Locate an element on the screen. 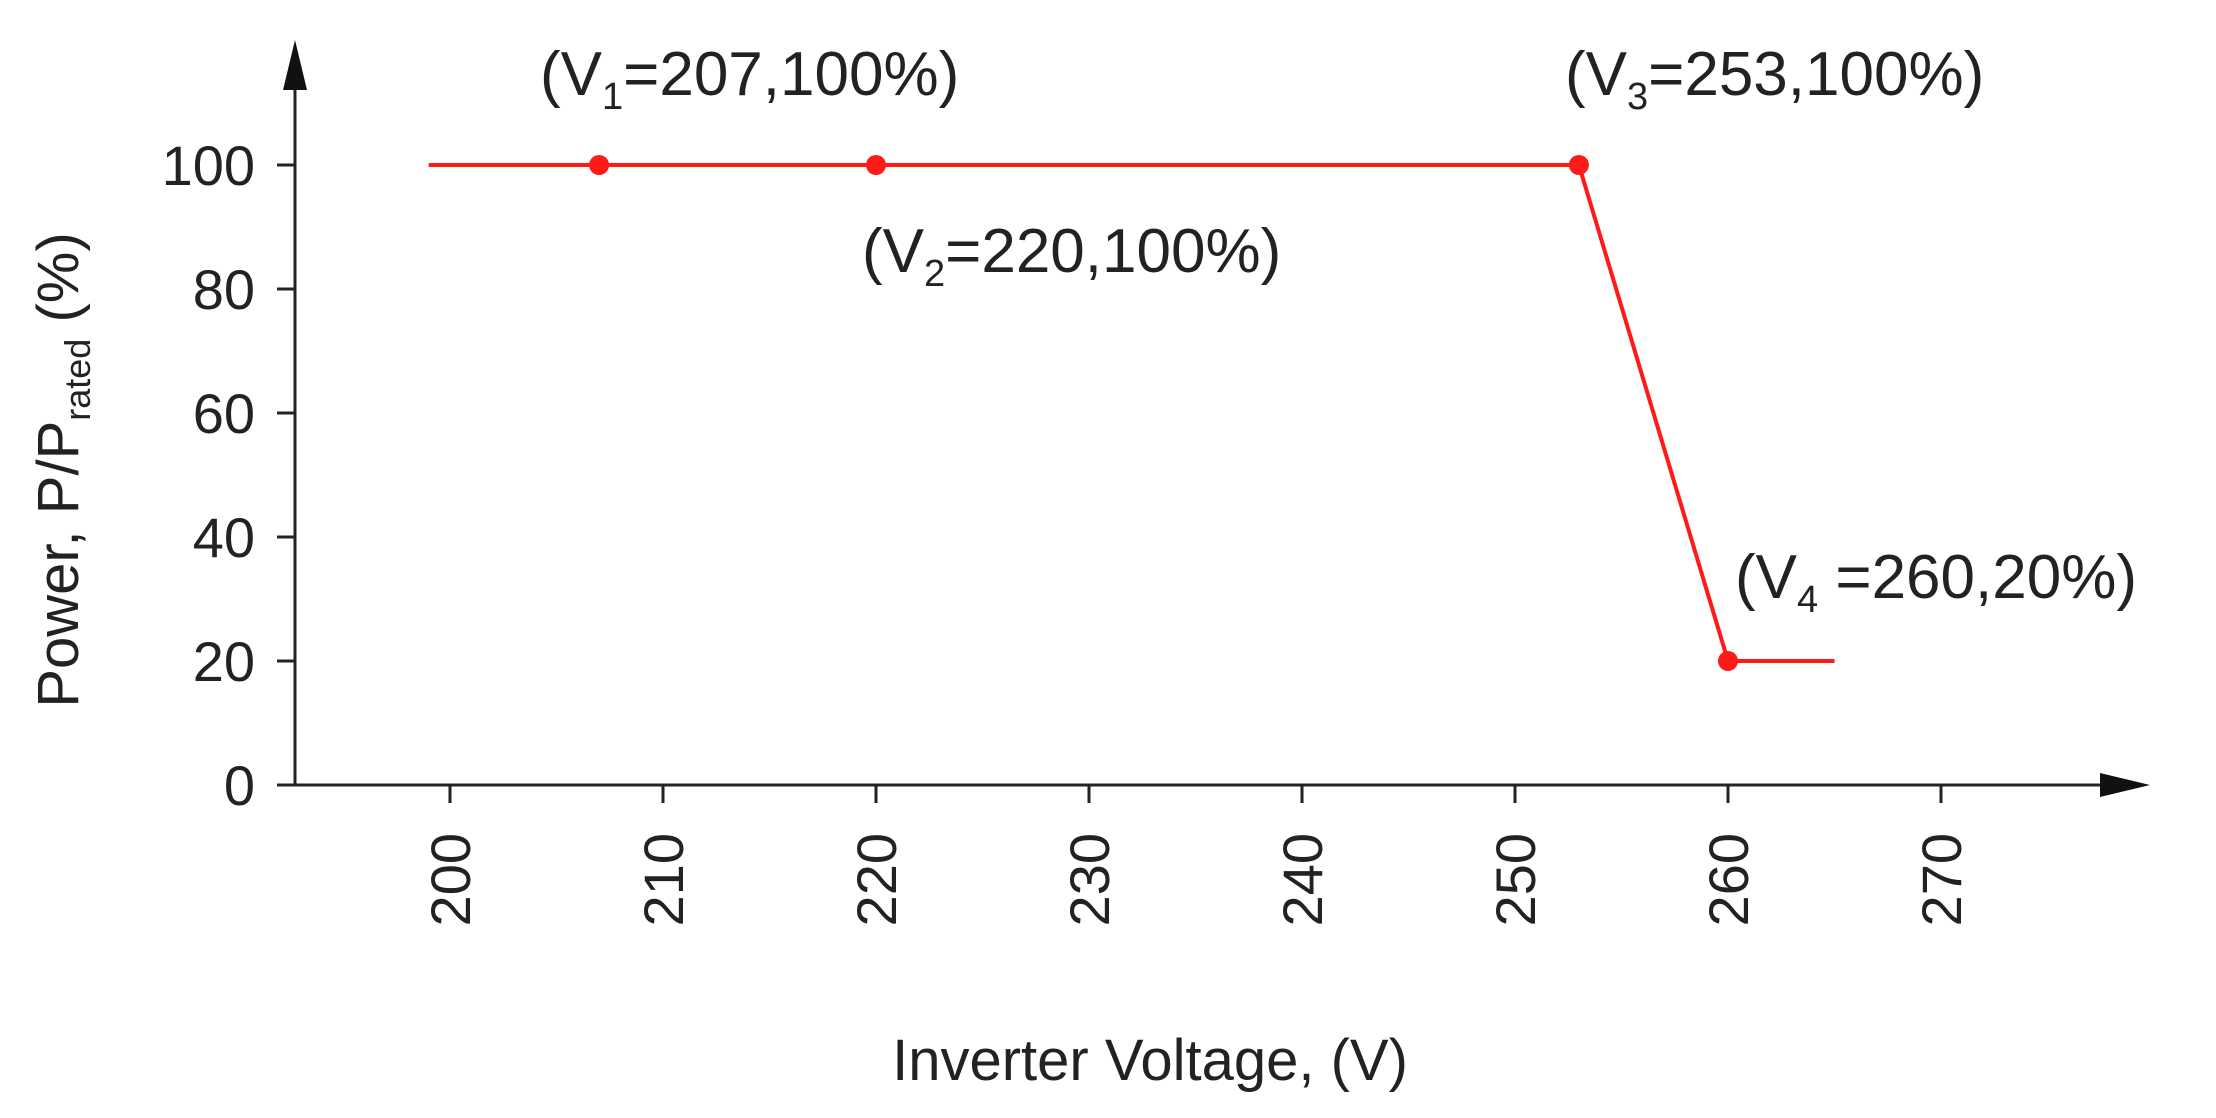 This screenshot has width=2216, height=1118. y-tick-label: 0 is located at coordinates (239, 785).